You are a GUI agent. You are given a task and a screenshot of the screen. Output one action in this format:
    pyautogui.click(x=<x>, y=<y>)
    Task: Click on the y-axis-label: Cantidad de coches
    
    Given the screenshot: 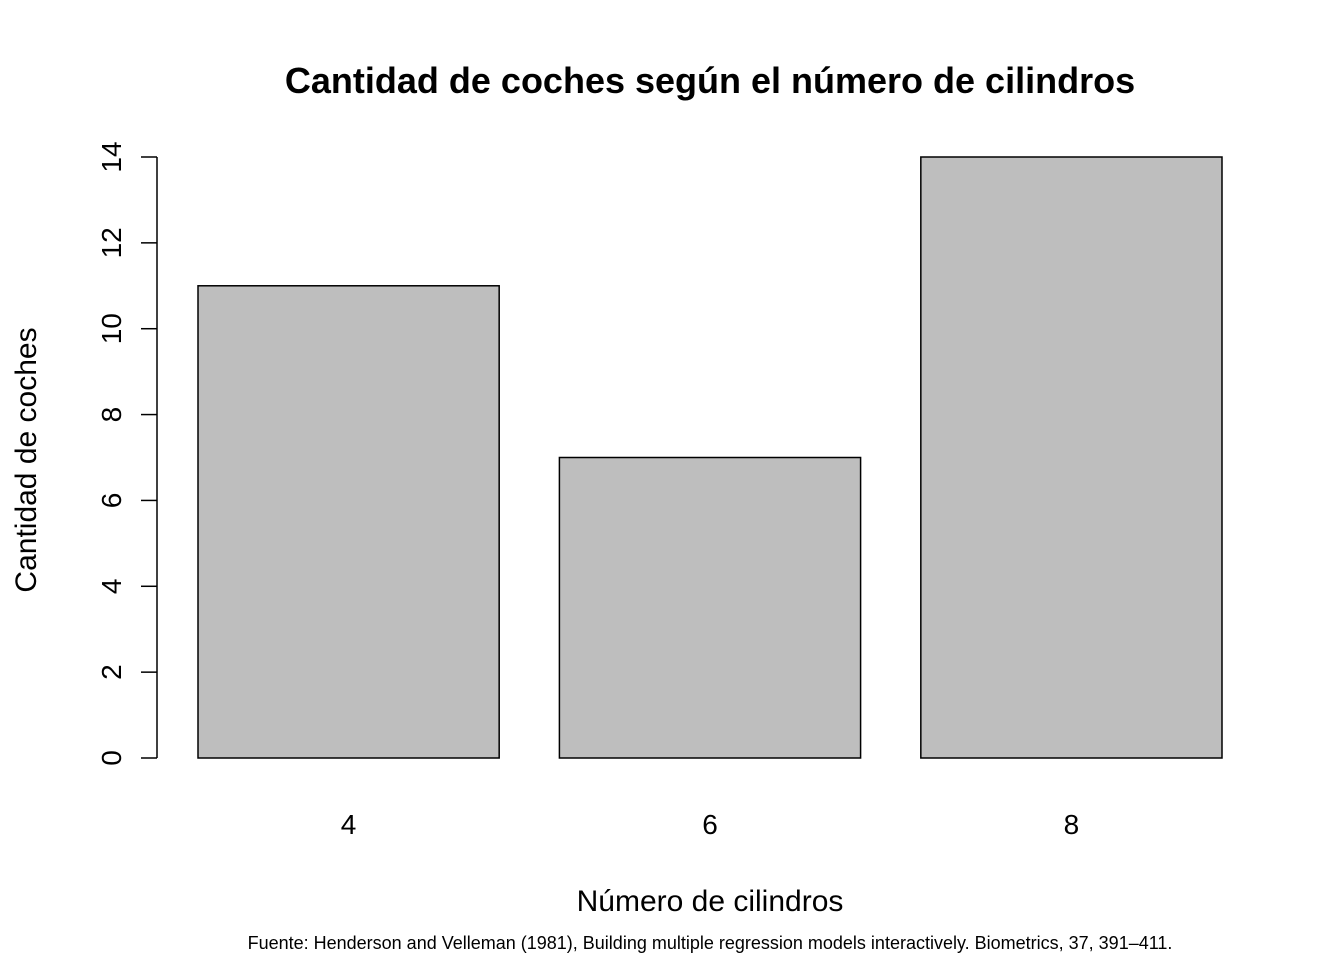 What is the action you would take?
    pyautogui.click(x=26, y=459)
    